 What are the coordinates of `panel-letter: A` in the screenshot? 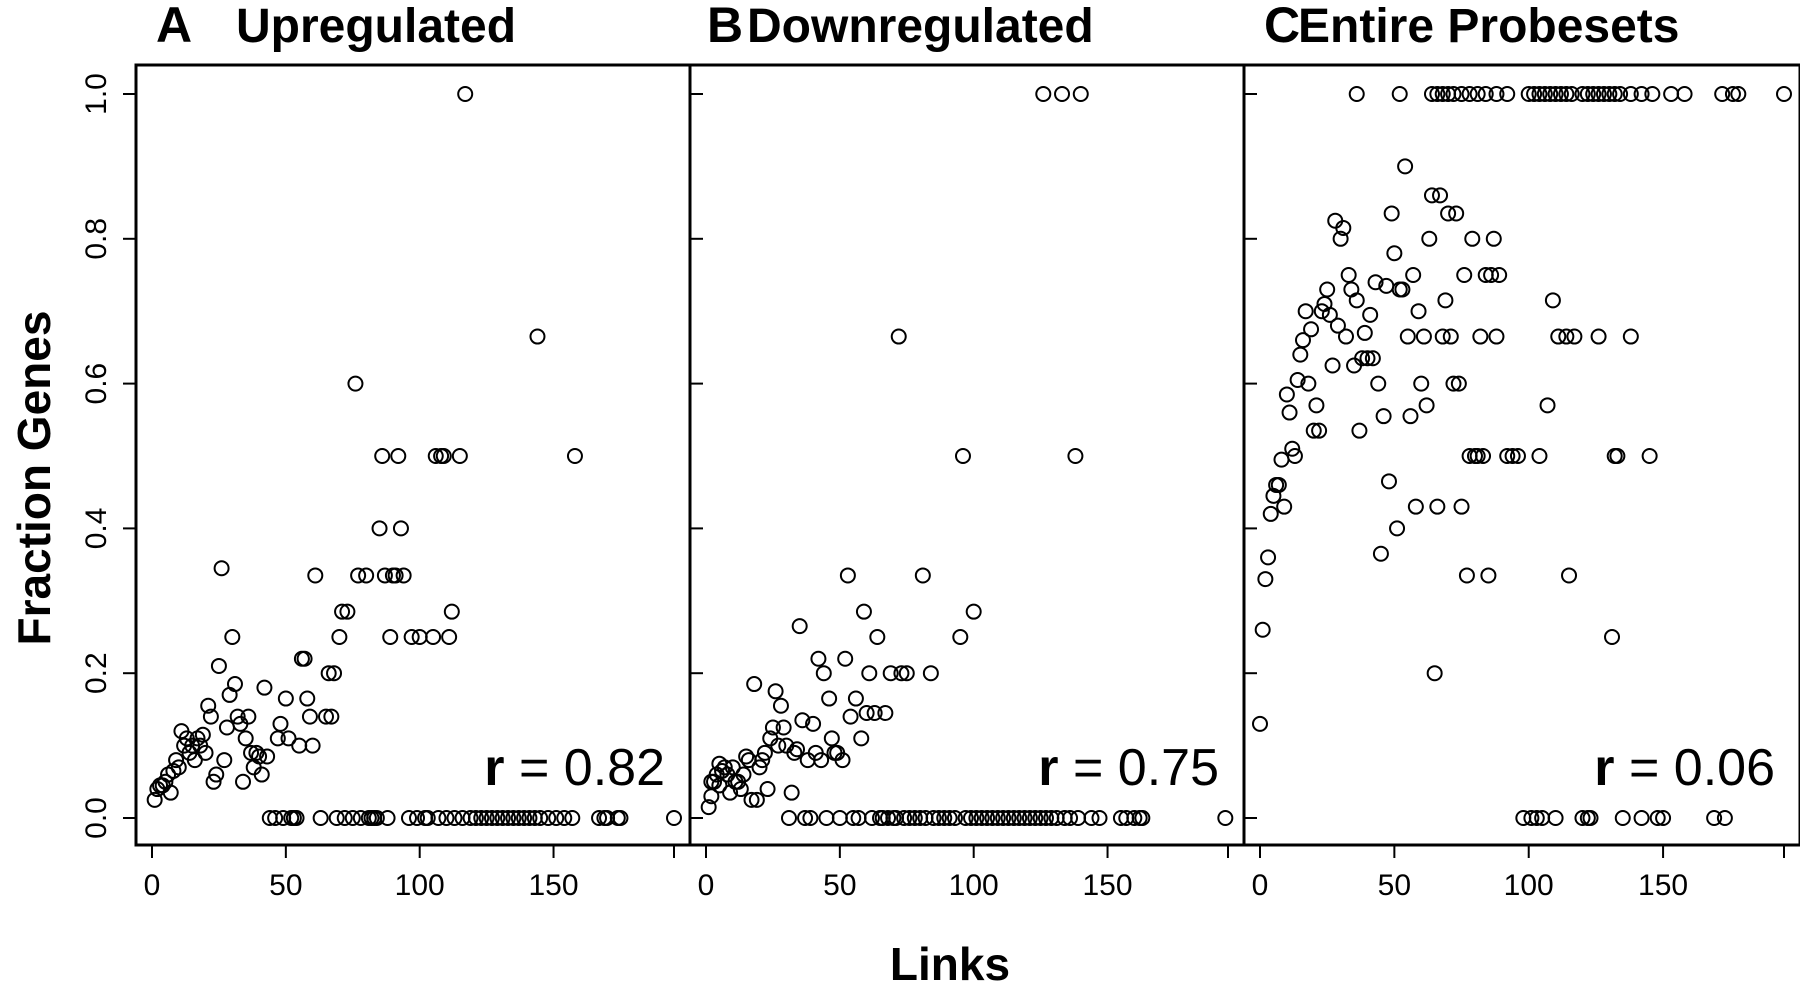 It's located at (174, 26).